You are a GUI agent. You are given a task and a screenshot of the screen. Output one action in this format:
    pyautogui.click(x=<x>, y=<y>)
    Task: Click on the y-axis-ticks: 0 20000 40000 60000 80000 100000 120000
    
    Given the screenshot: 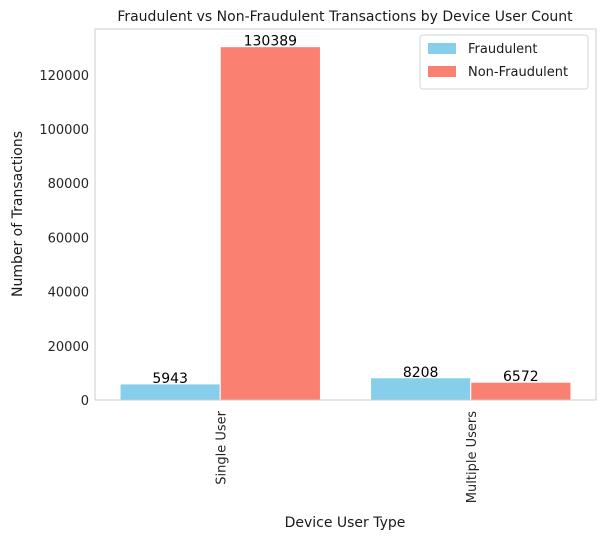 What is the action you would take?
    pyautogui.click(x=64, y=239)
    